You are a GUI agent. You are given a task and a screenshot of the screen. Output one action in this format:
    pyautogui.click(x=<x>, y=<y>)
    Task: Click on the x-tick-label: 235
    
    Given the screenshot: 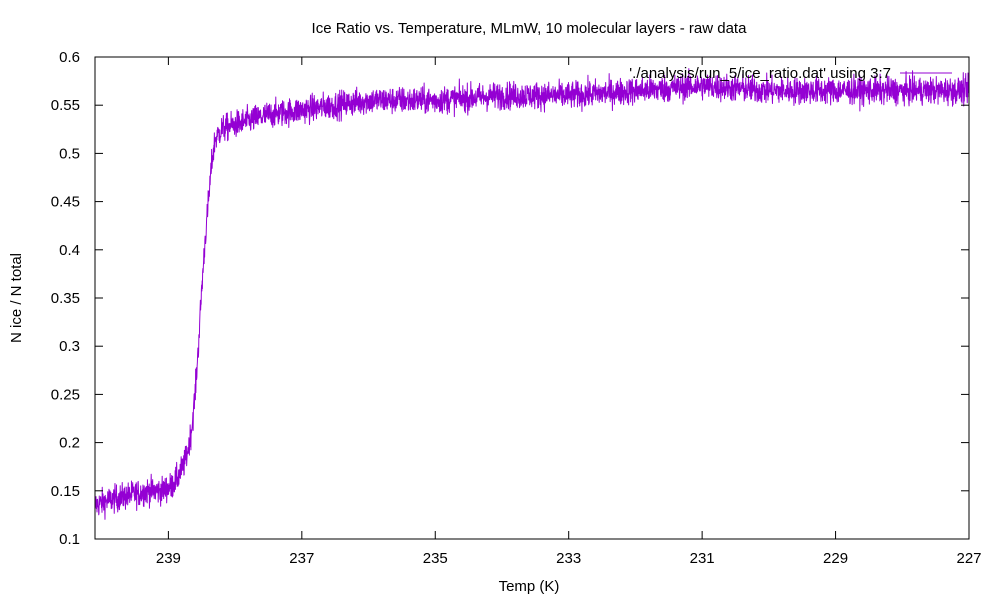 What is the action you would take?
    pyautogui.click(x=435, y=558)
    